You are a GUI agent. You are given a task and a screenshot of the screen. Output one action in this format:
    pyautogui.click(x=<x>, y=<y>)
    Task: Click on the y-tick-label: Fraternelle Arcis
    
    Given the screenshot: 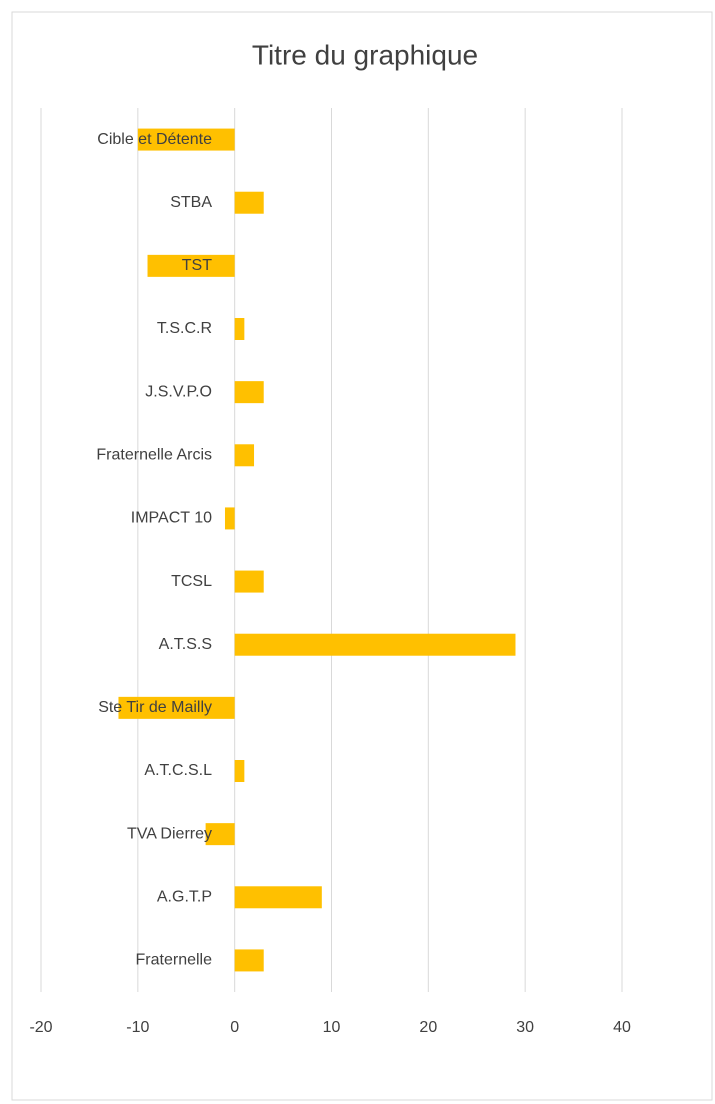 What is the action you would take?
    pyautogui.click(x=154, y=455)
    